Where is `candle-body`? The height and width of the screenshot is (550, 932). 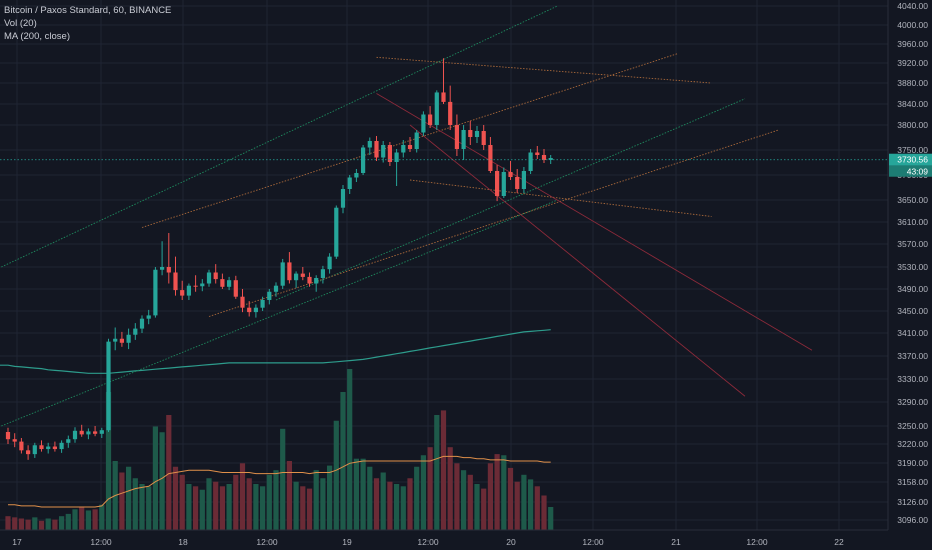
candle-body is located at coordinates (142, 323).